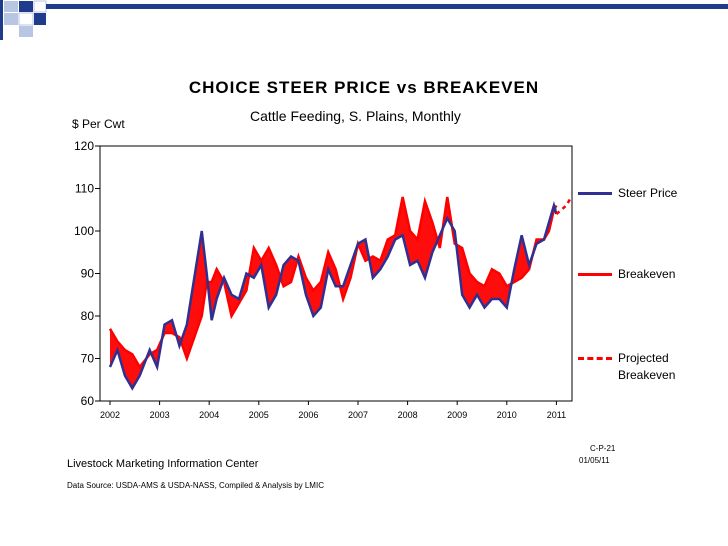 This screenshot has width=728, height=546. I want to click on x-tick-label: 2011, so click(556, 415).